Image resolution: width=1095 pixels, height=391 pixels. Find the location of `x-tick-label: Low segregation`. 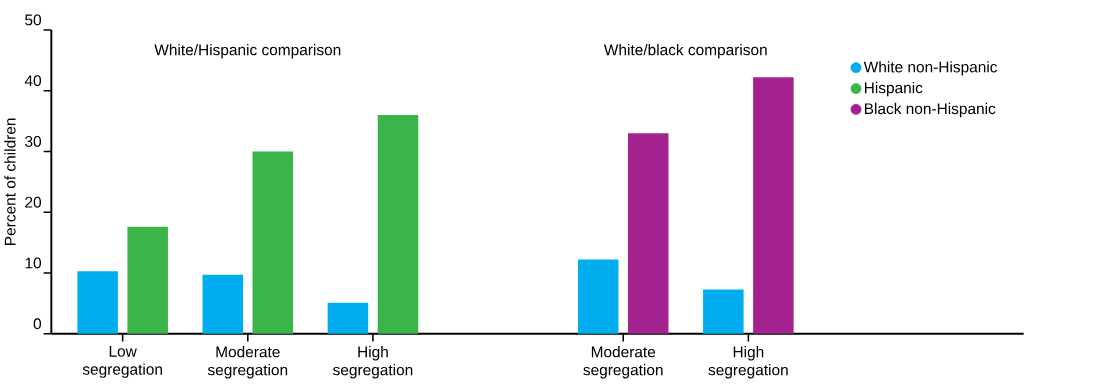

x-tick-label: Low segregation is located at coordinates (122, 362).